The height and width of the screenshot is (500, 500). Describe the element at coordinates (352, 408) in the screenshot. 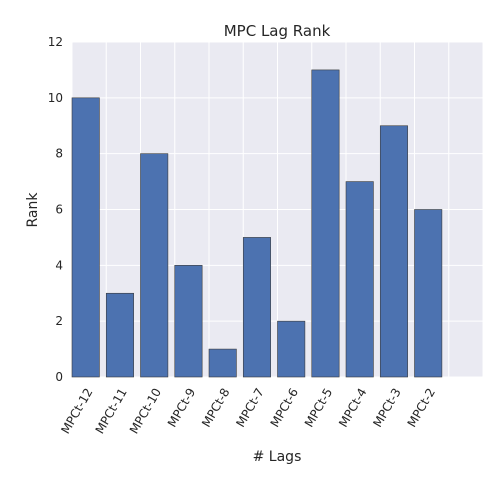

I see `x-tick-label: MPCt-4` at that location.